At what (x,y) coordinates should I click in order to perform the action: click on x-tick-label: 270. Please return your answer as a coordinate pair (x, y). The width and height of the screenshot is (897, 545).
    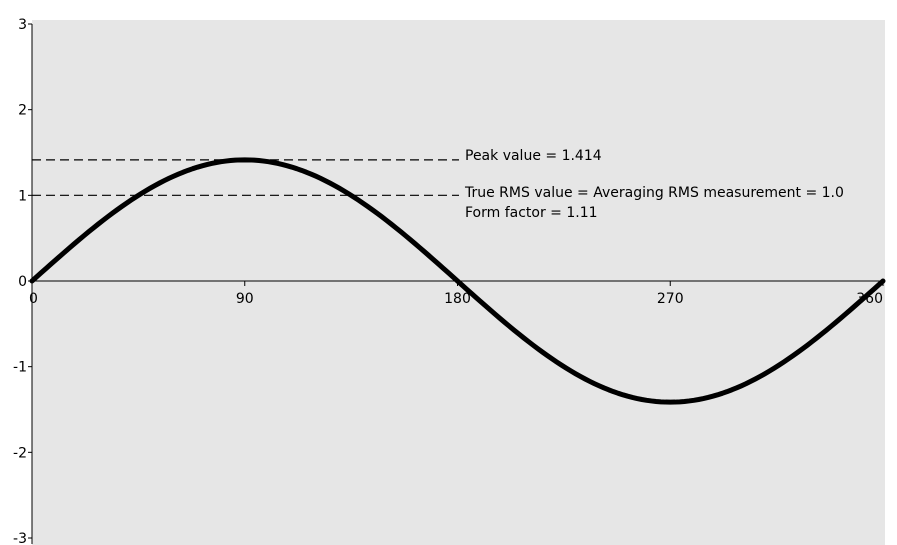
    Looking at the image, I should click on (670, 299).